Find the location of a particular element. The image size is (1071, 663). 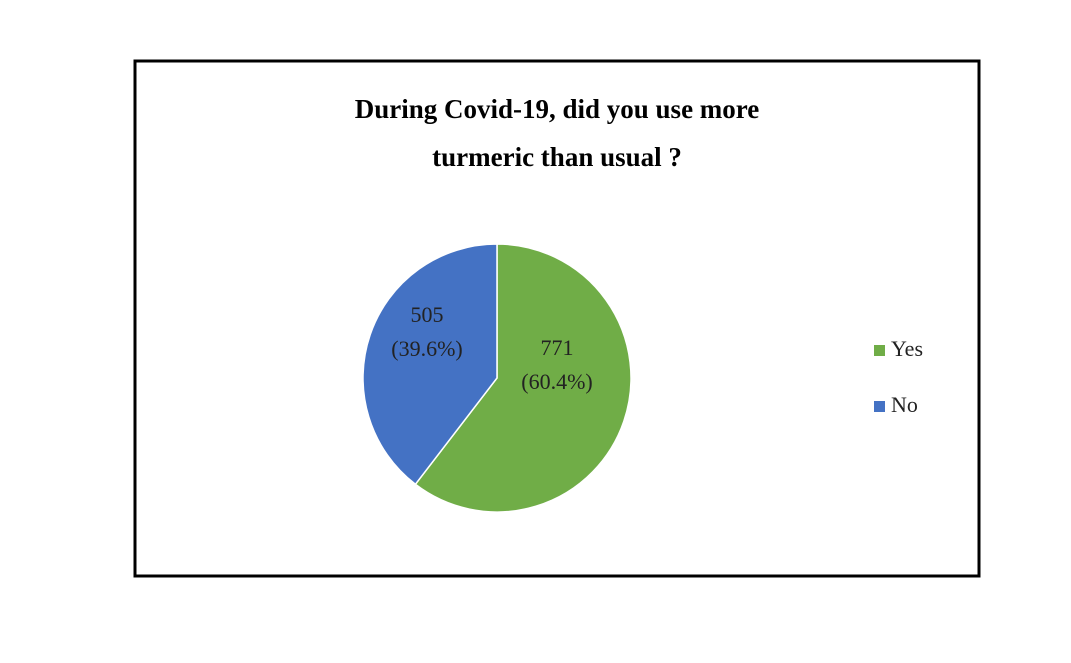

legend-label: Yes is located at coordinates (907, 348).